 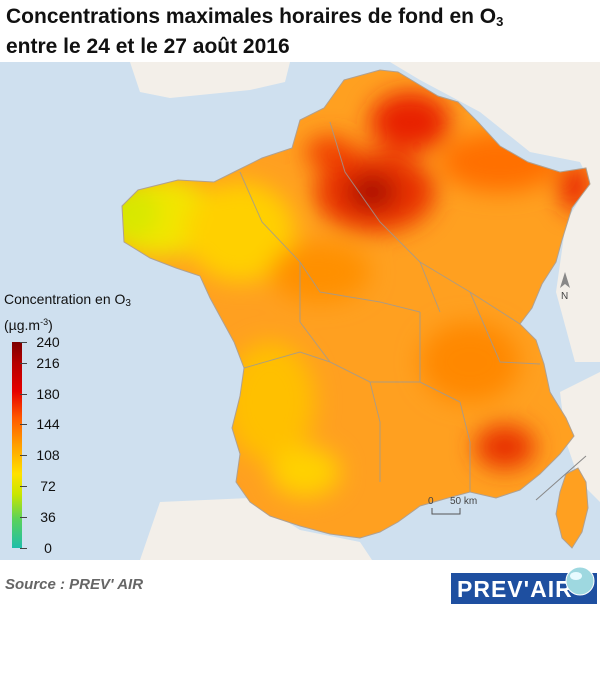 What do you see at coordinates (17, 445) in the screenshot?
I see `legend-colorbar` at bounding box center [17, 445].